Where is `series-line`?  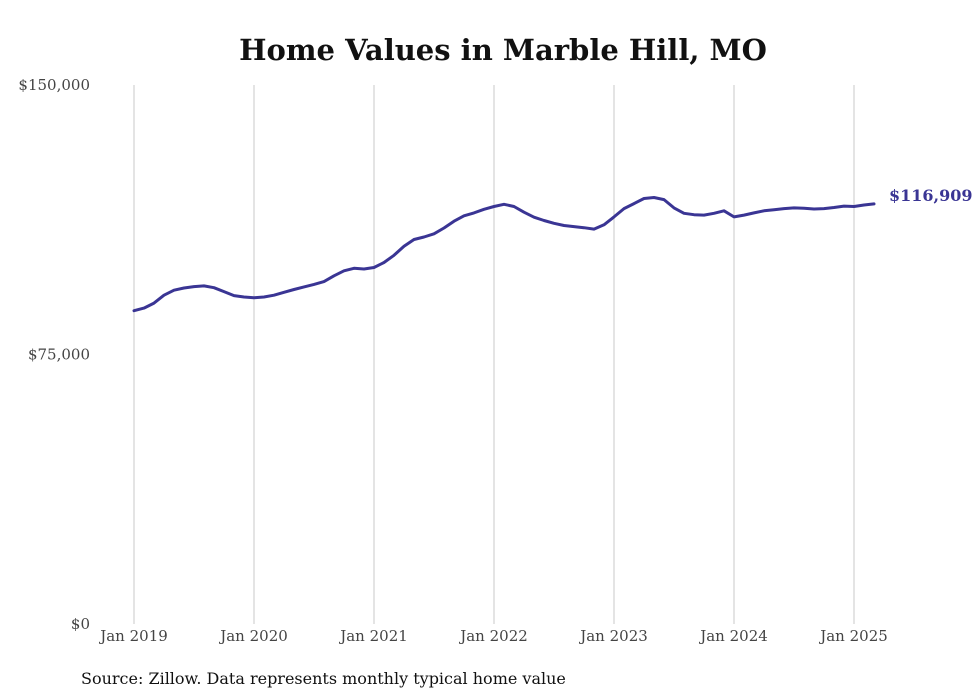
series-line is located at coordinates (504, 254).